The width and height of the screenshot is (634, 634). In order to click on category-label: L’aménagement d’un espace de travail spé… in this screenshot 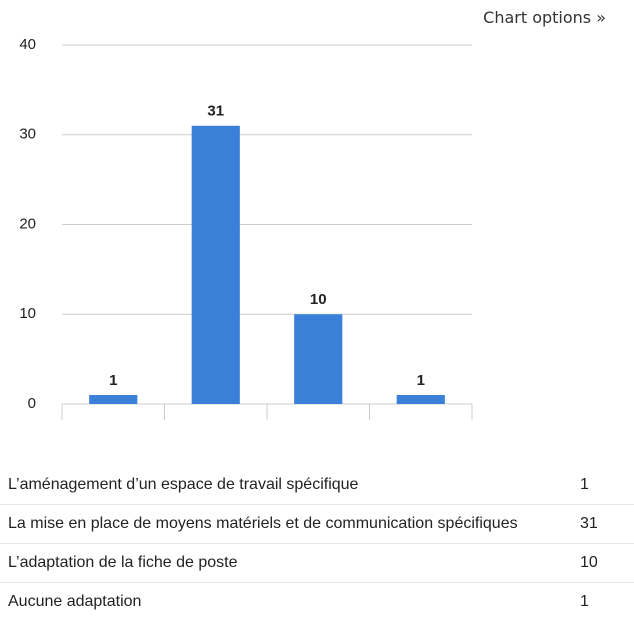, I will do `click(183, 484)`.